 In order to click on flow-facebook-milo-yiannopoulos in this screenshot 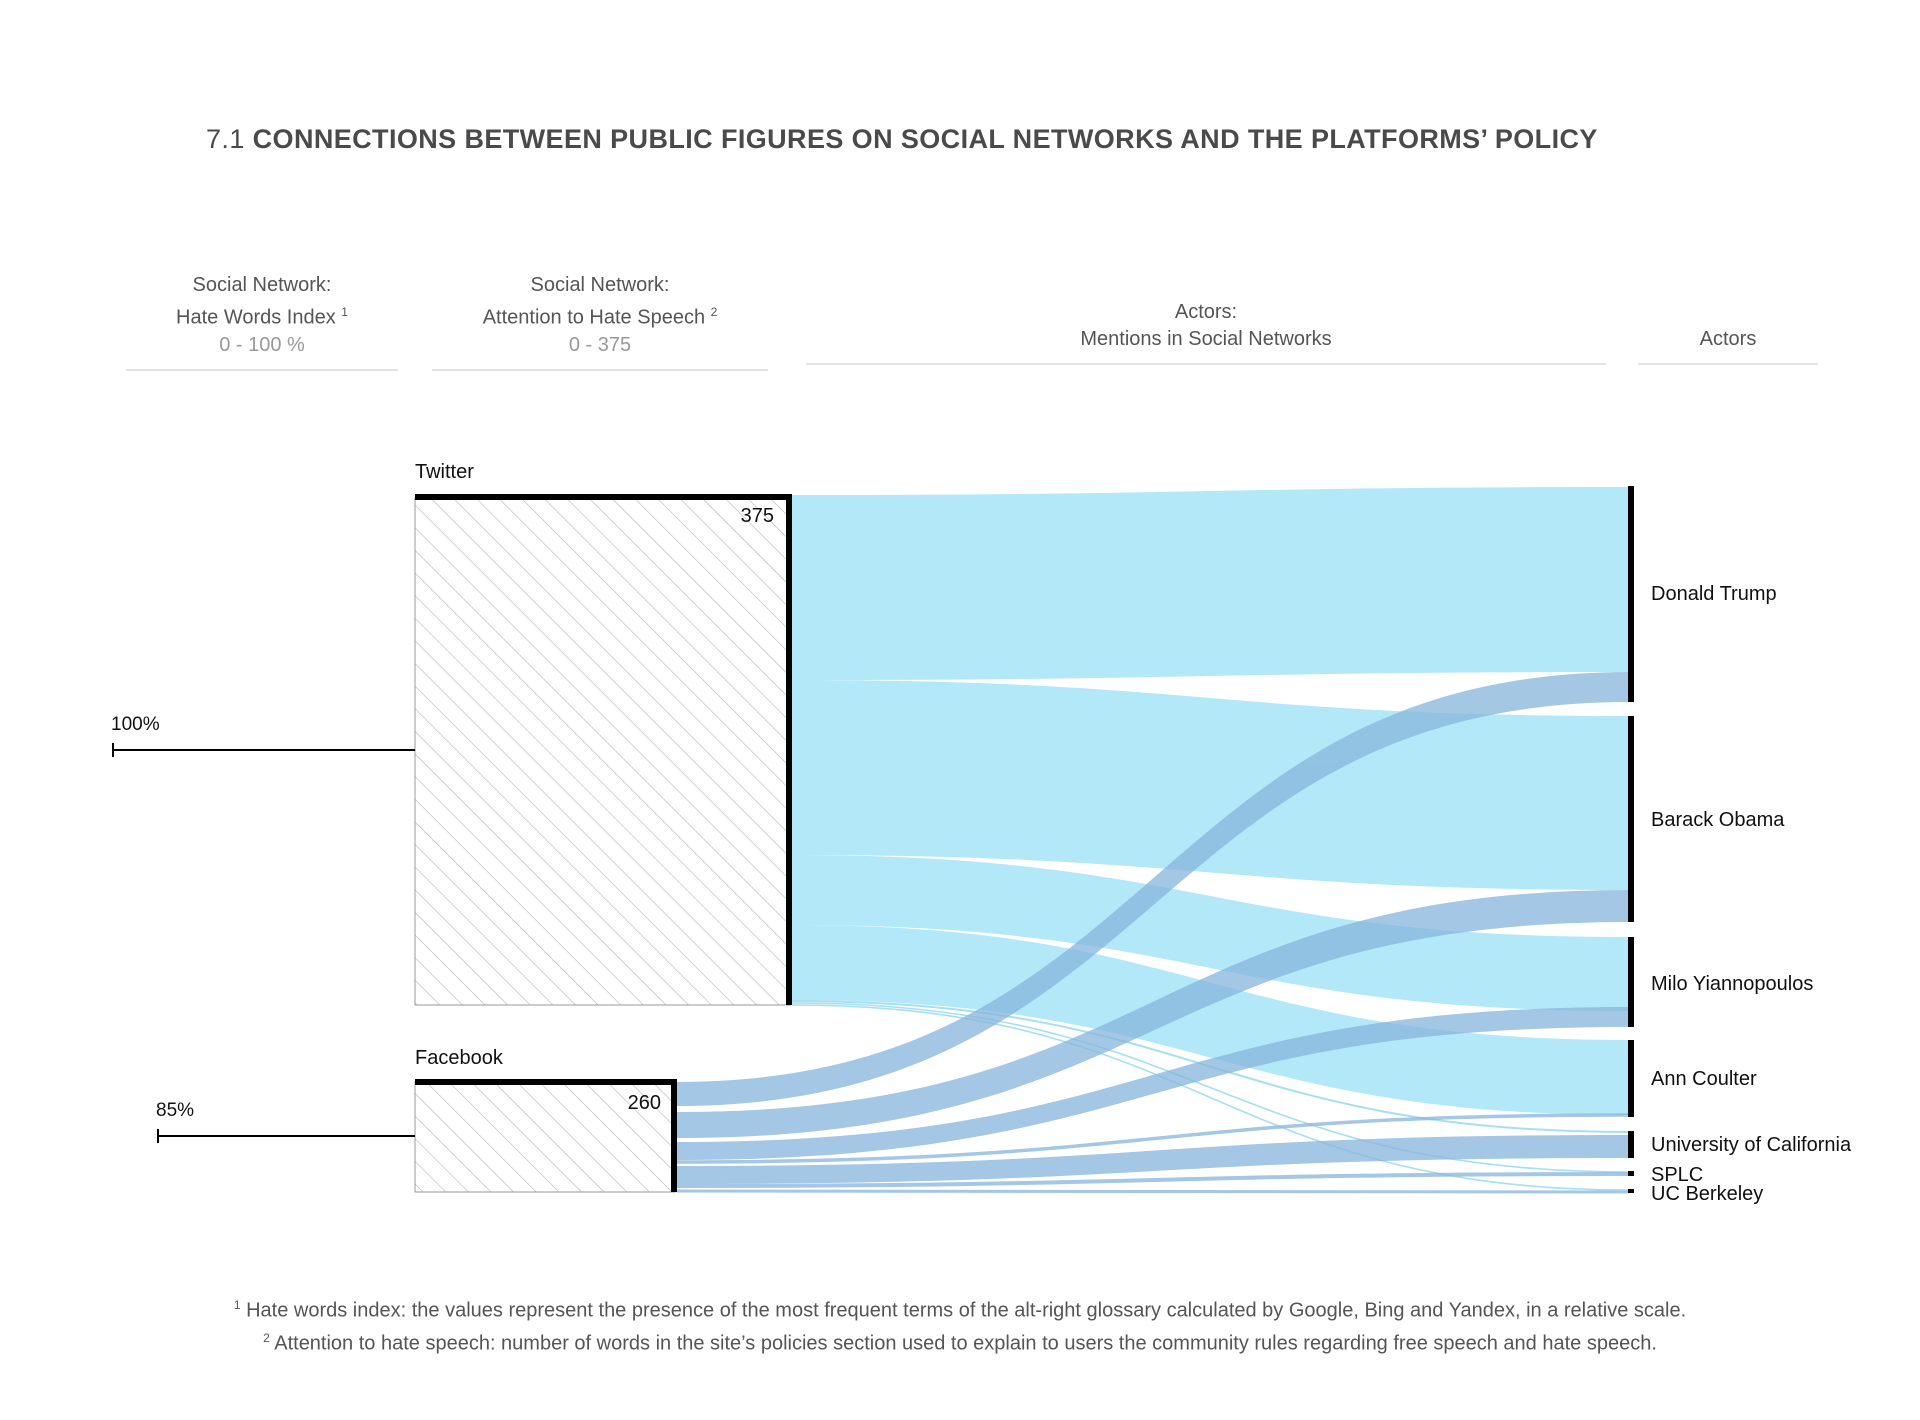, I will do `click(1153, 1083)`.